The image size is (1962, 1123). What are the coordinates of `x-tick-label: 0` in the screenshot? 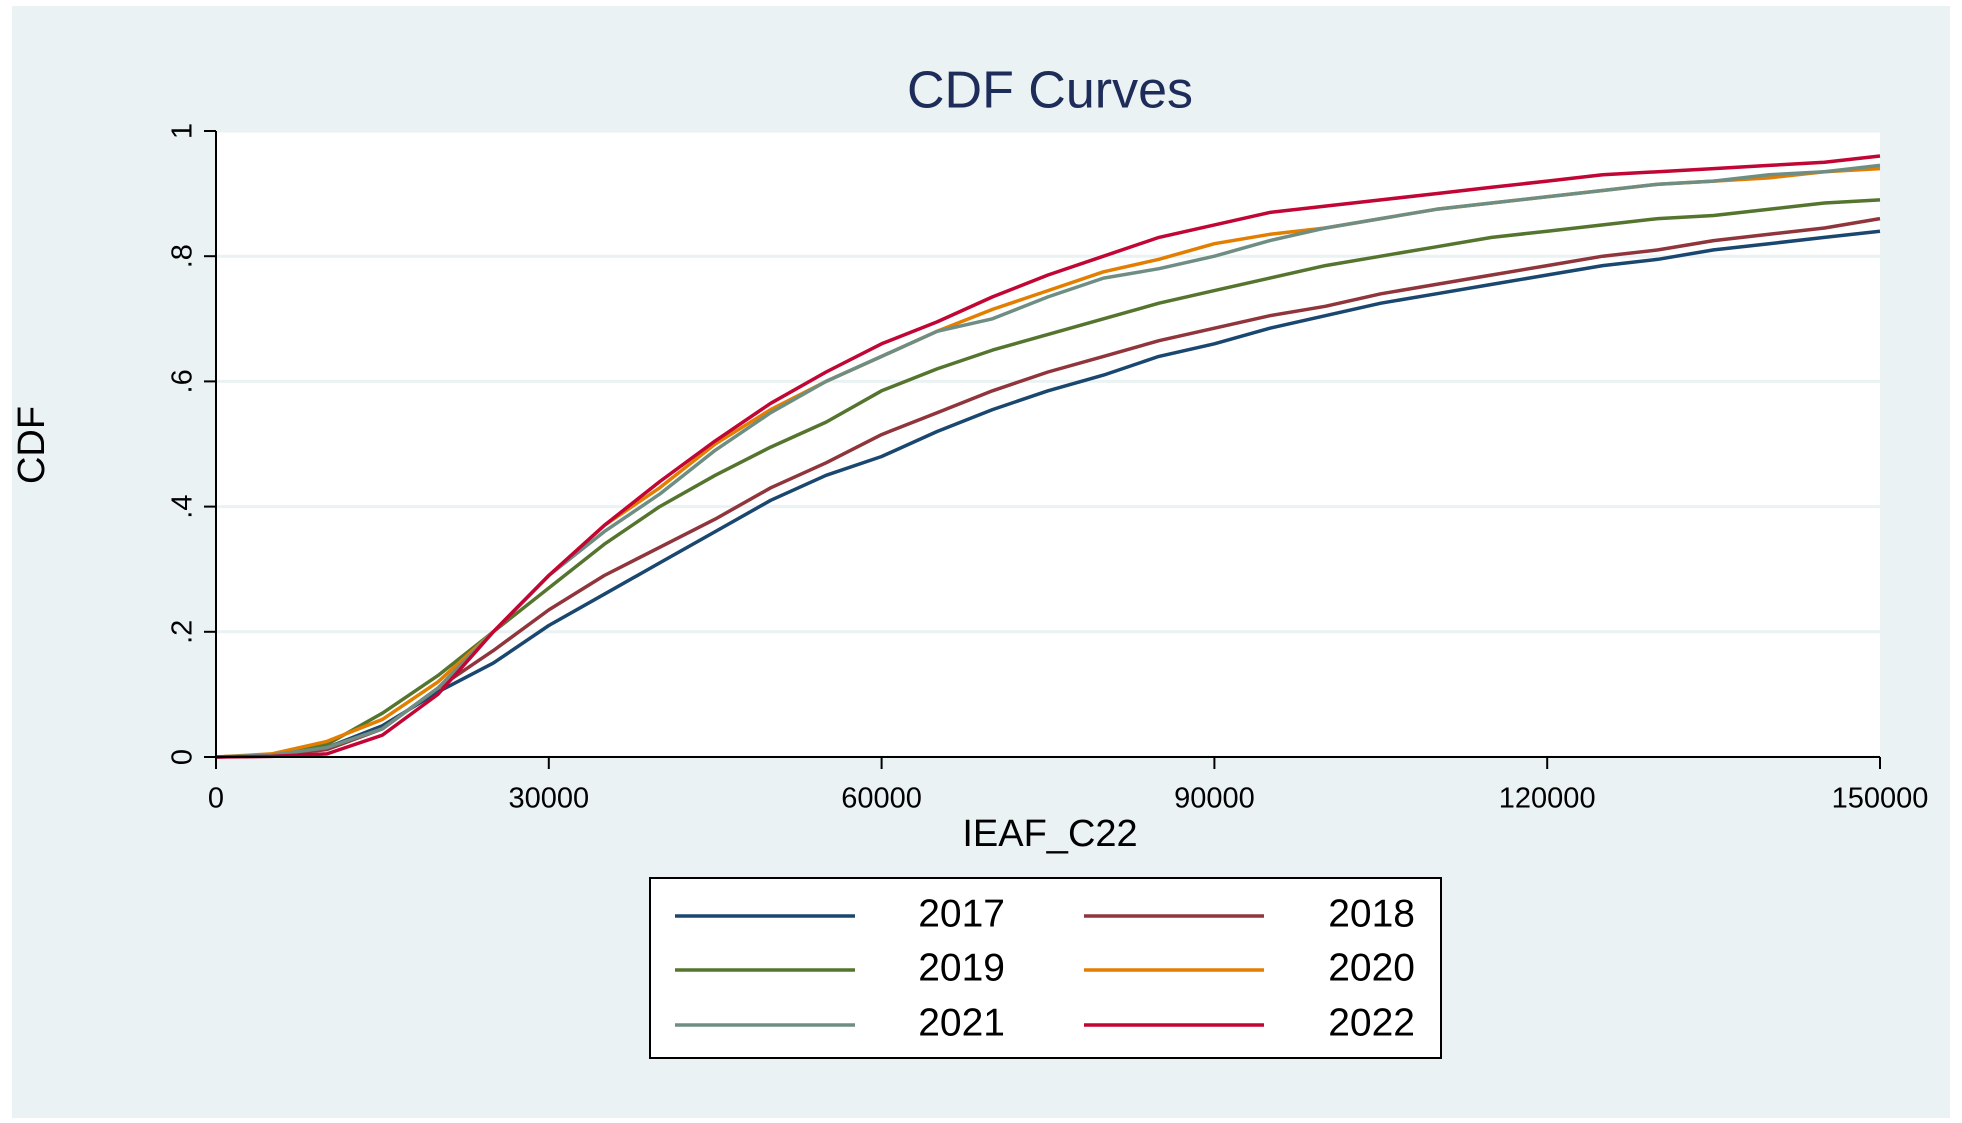 It's located at (216, 799).